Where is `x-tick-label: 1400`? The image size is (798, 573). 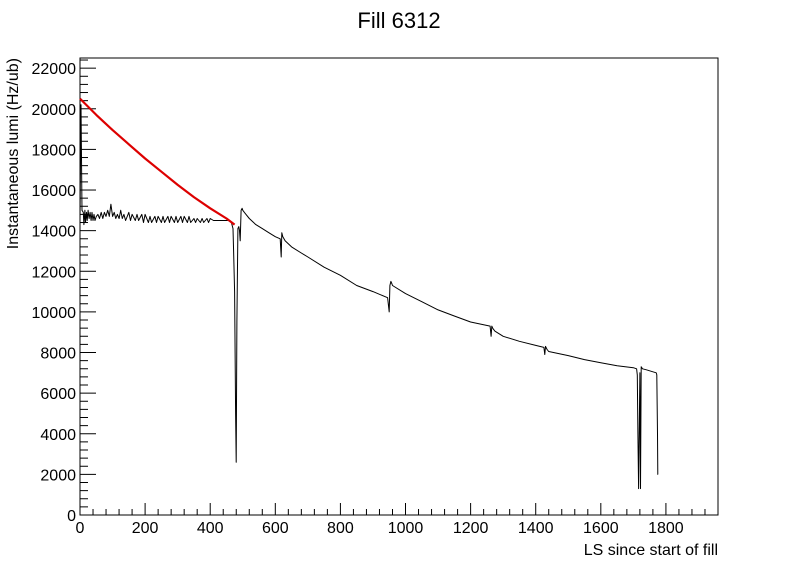
x-tick-label: 1400 is located at coordinates (536, 528).